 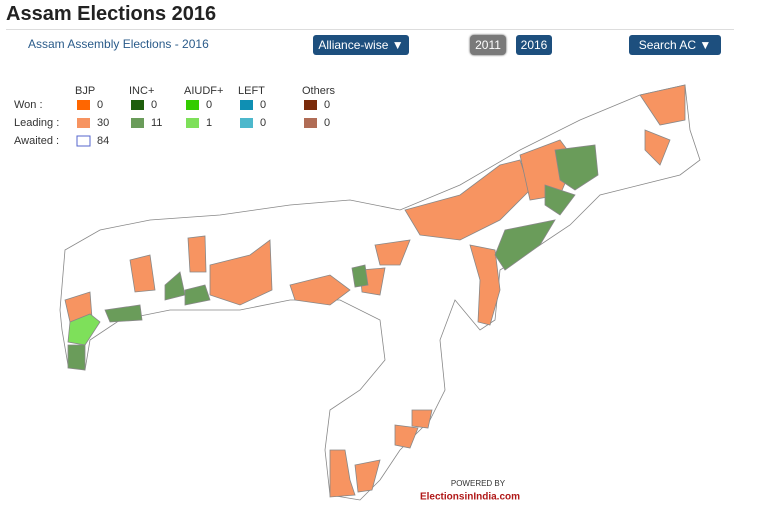 I want to click on legend-row-label: Won :, so click(x=28, y=105).